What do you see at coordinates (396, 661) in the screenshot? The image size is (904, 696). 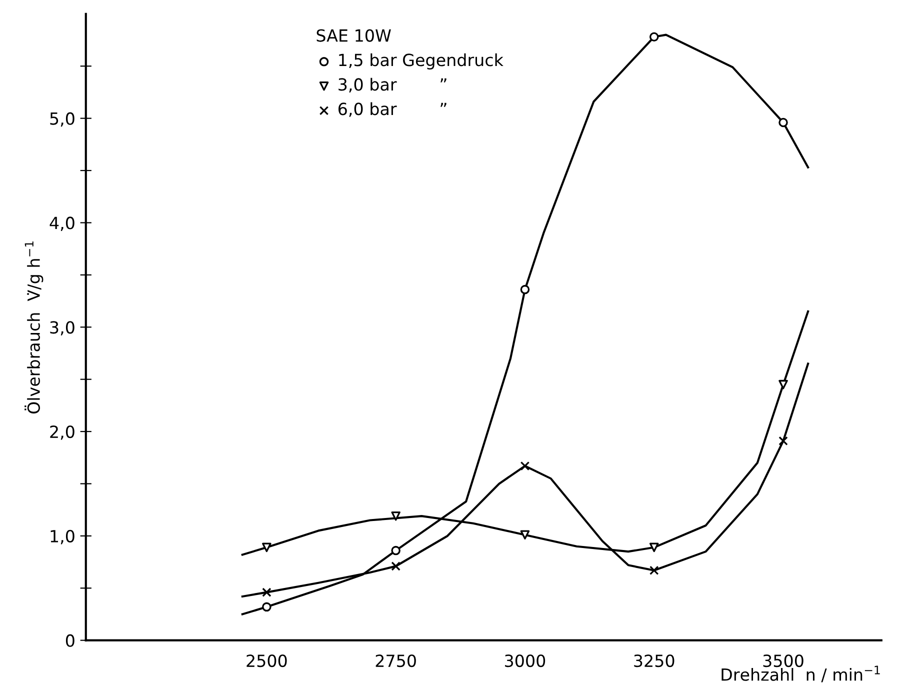 I see `x-tick-label: 2750` at bounding box center [396, 661].